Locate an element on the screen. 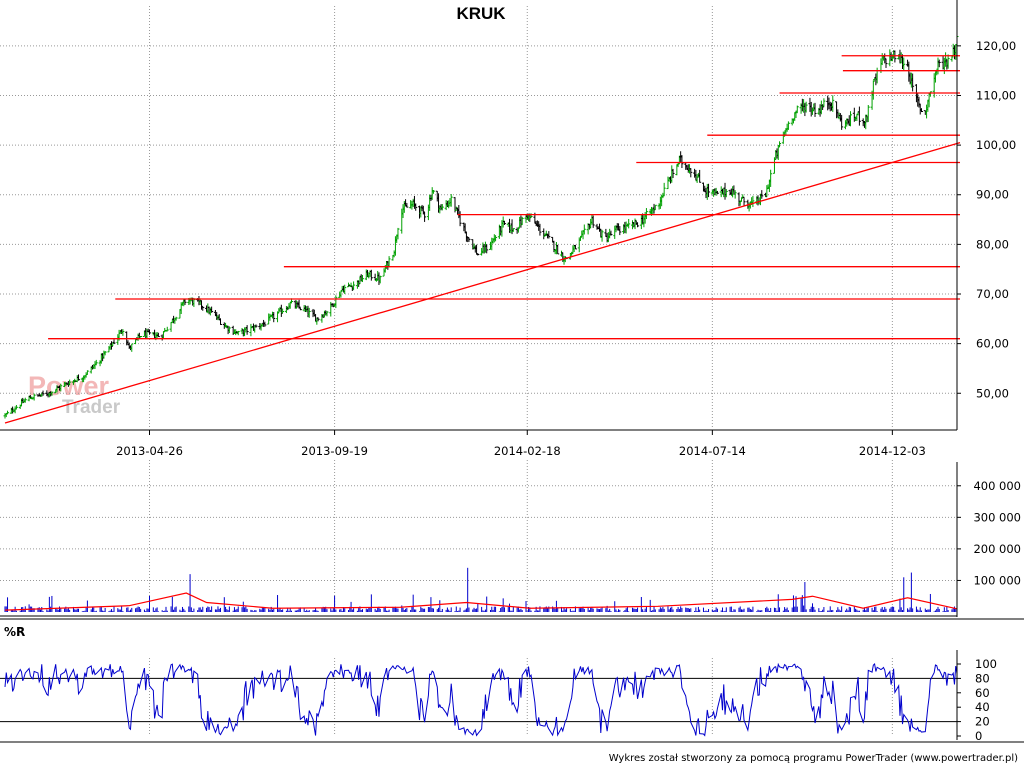 The image size is (1024, 768). wr-tick-label: 80 is located at coordinates (982, 678).